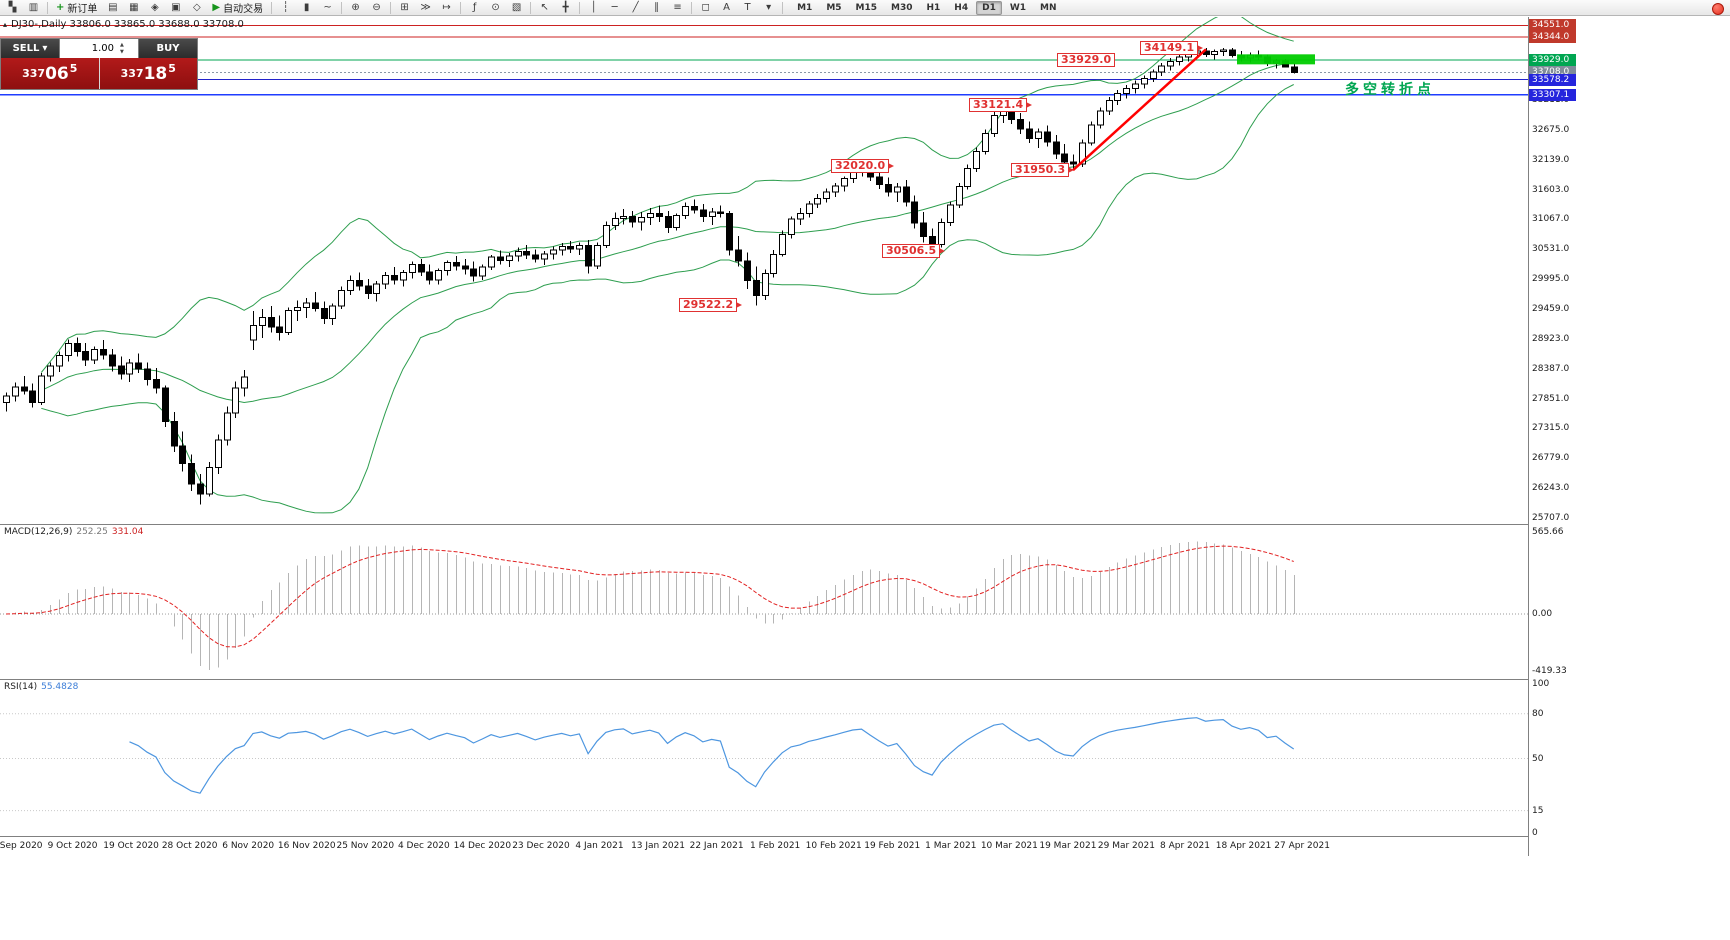  What do you see at coordinates (446, 7) in the screenshot?
I see `chart-shift-icon: ↦` at bounding box center [446, 7].